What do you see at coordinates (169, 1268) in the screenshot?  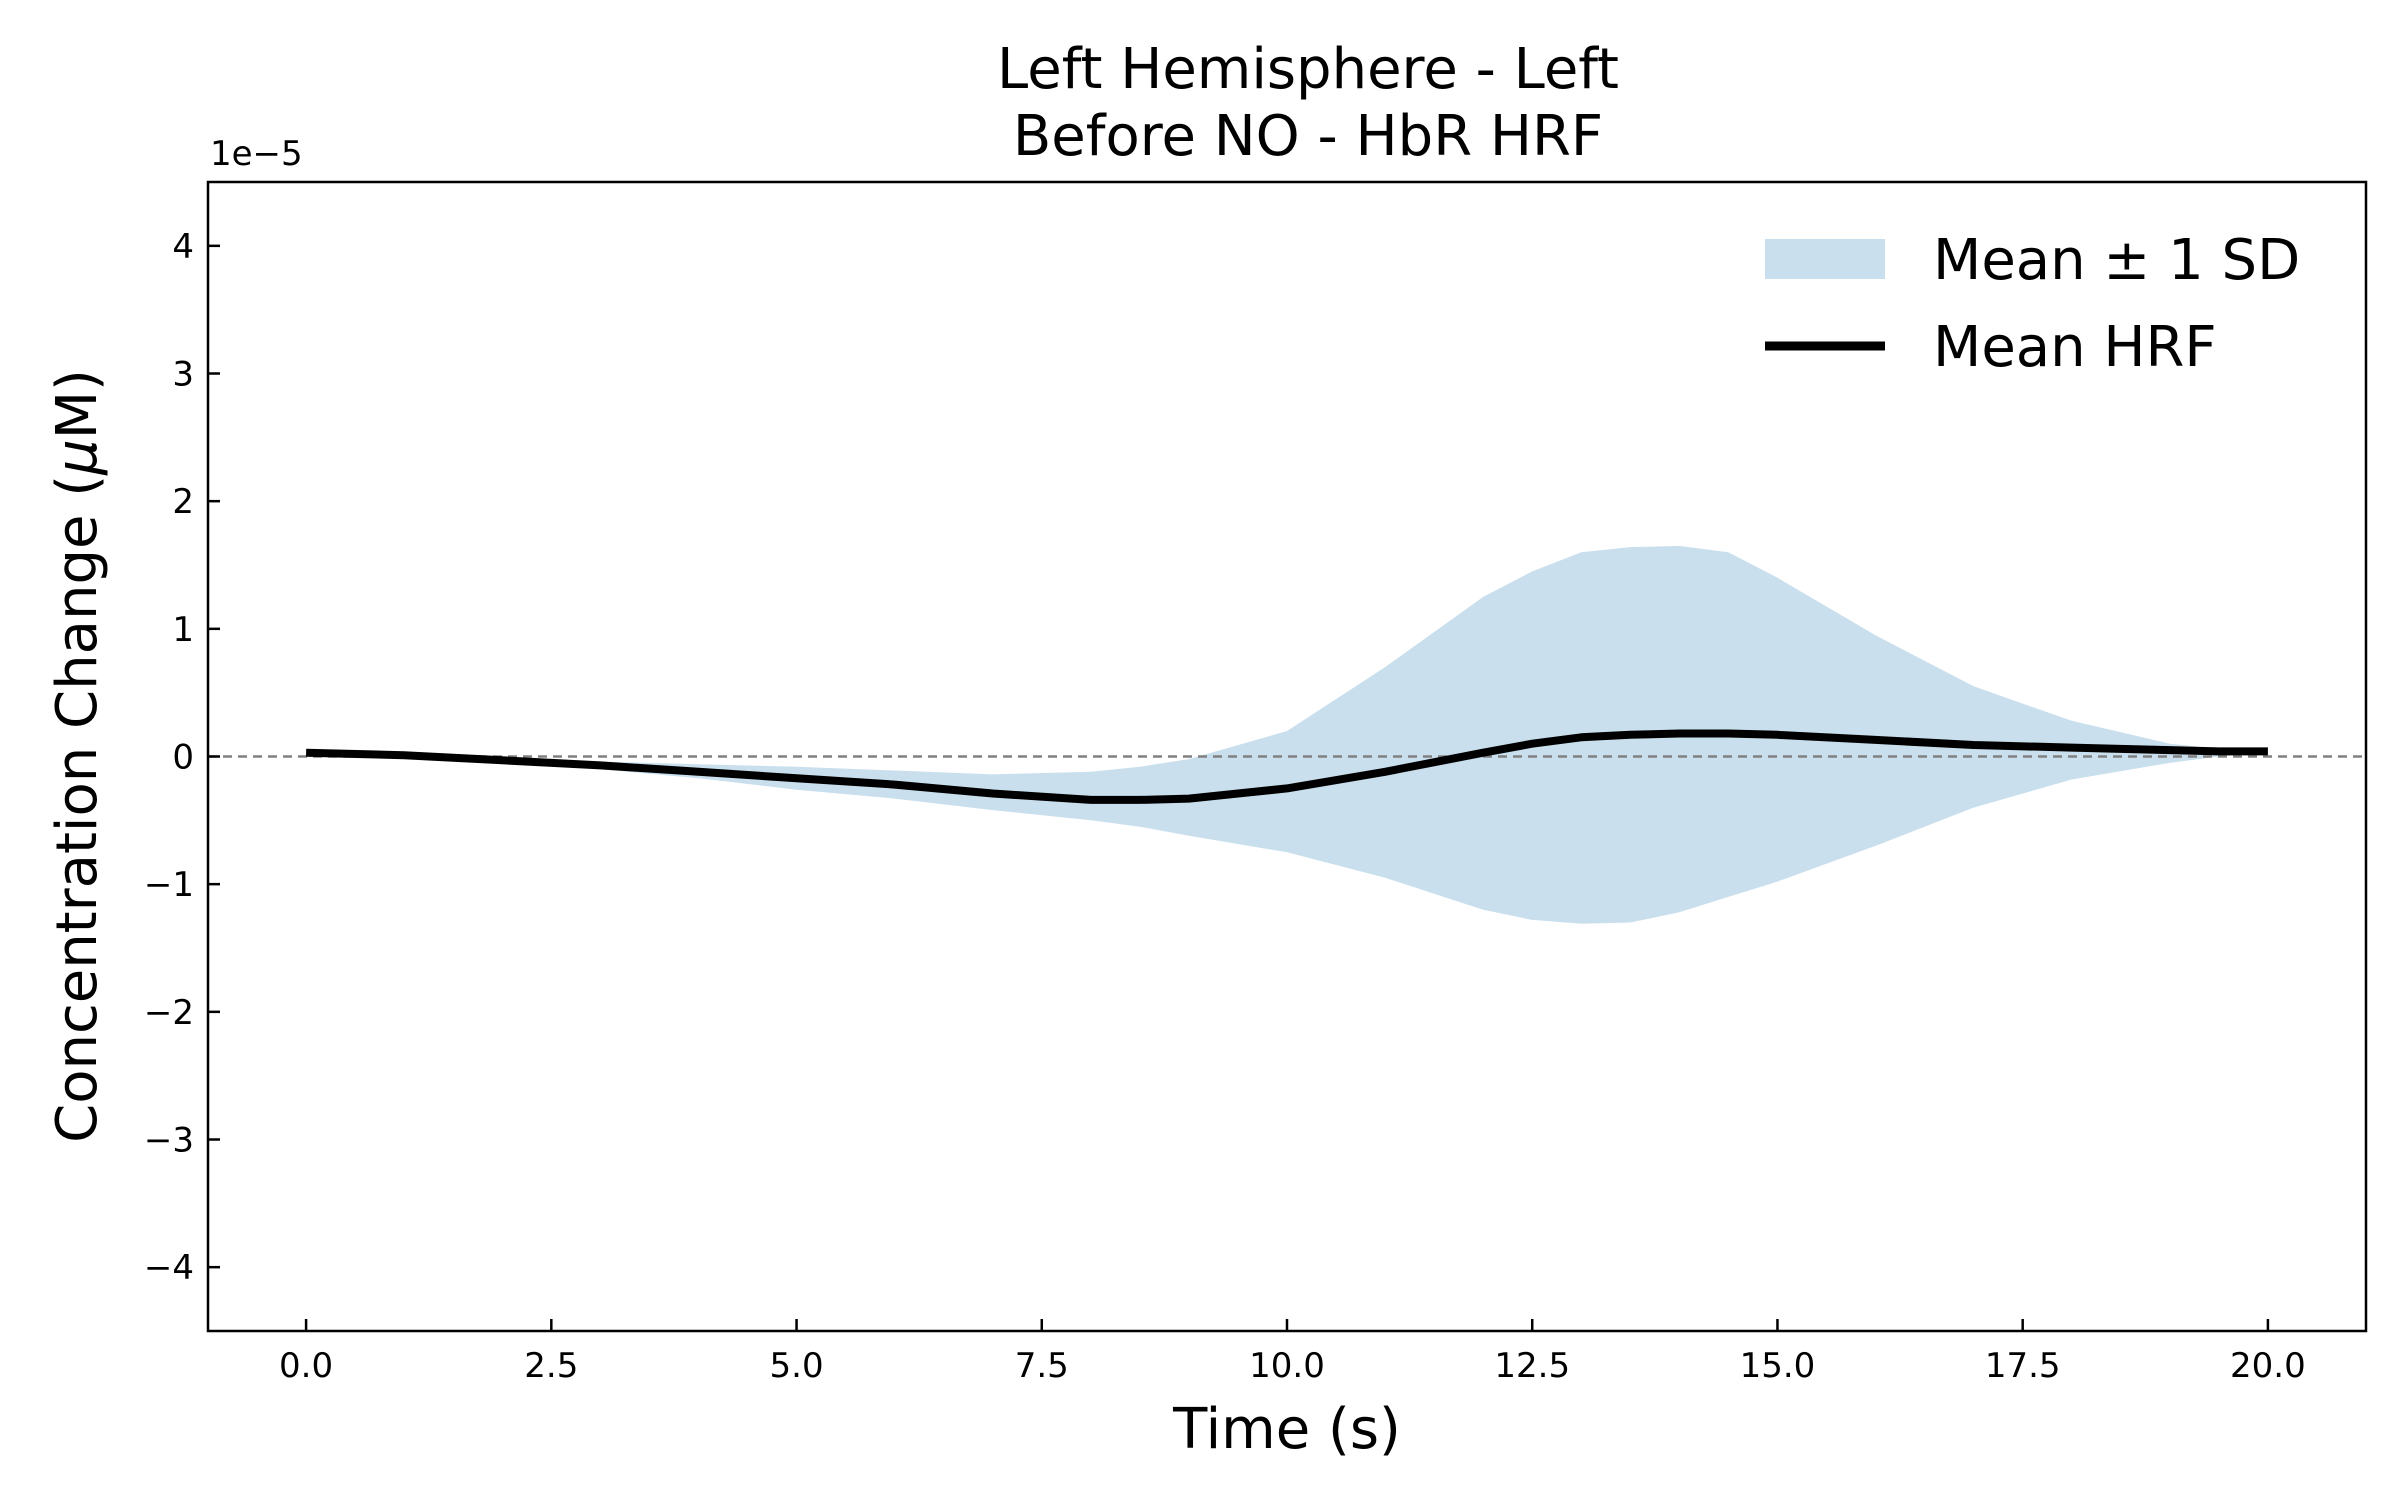 I see `y-tick-label: −4` at bounding box center [169, 1268].